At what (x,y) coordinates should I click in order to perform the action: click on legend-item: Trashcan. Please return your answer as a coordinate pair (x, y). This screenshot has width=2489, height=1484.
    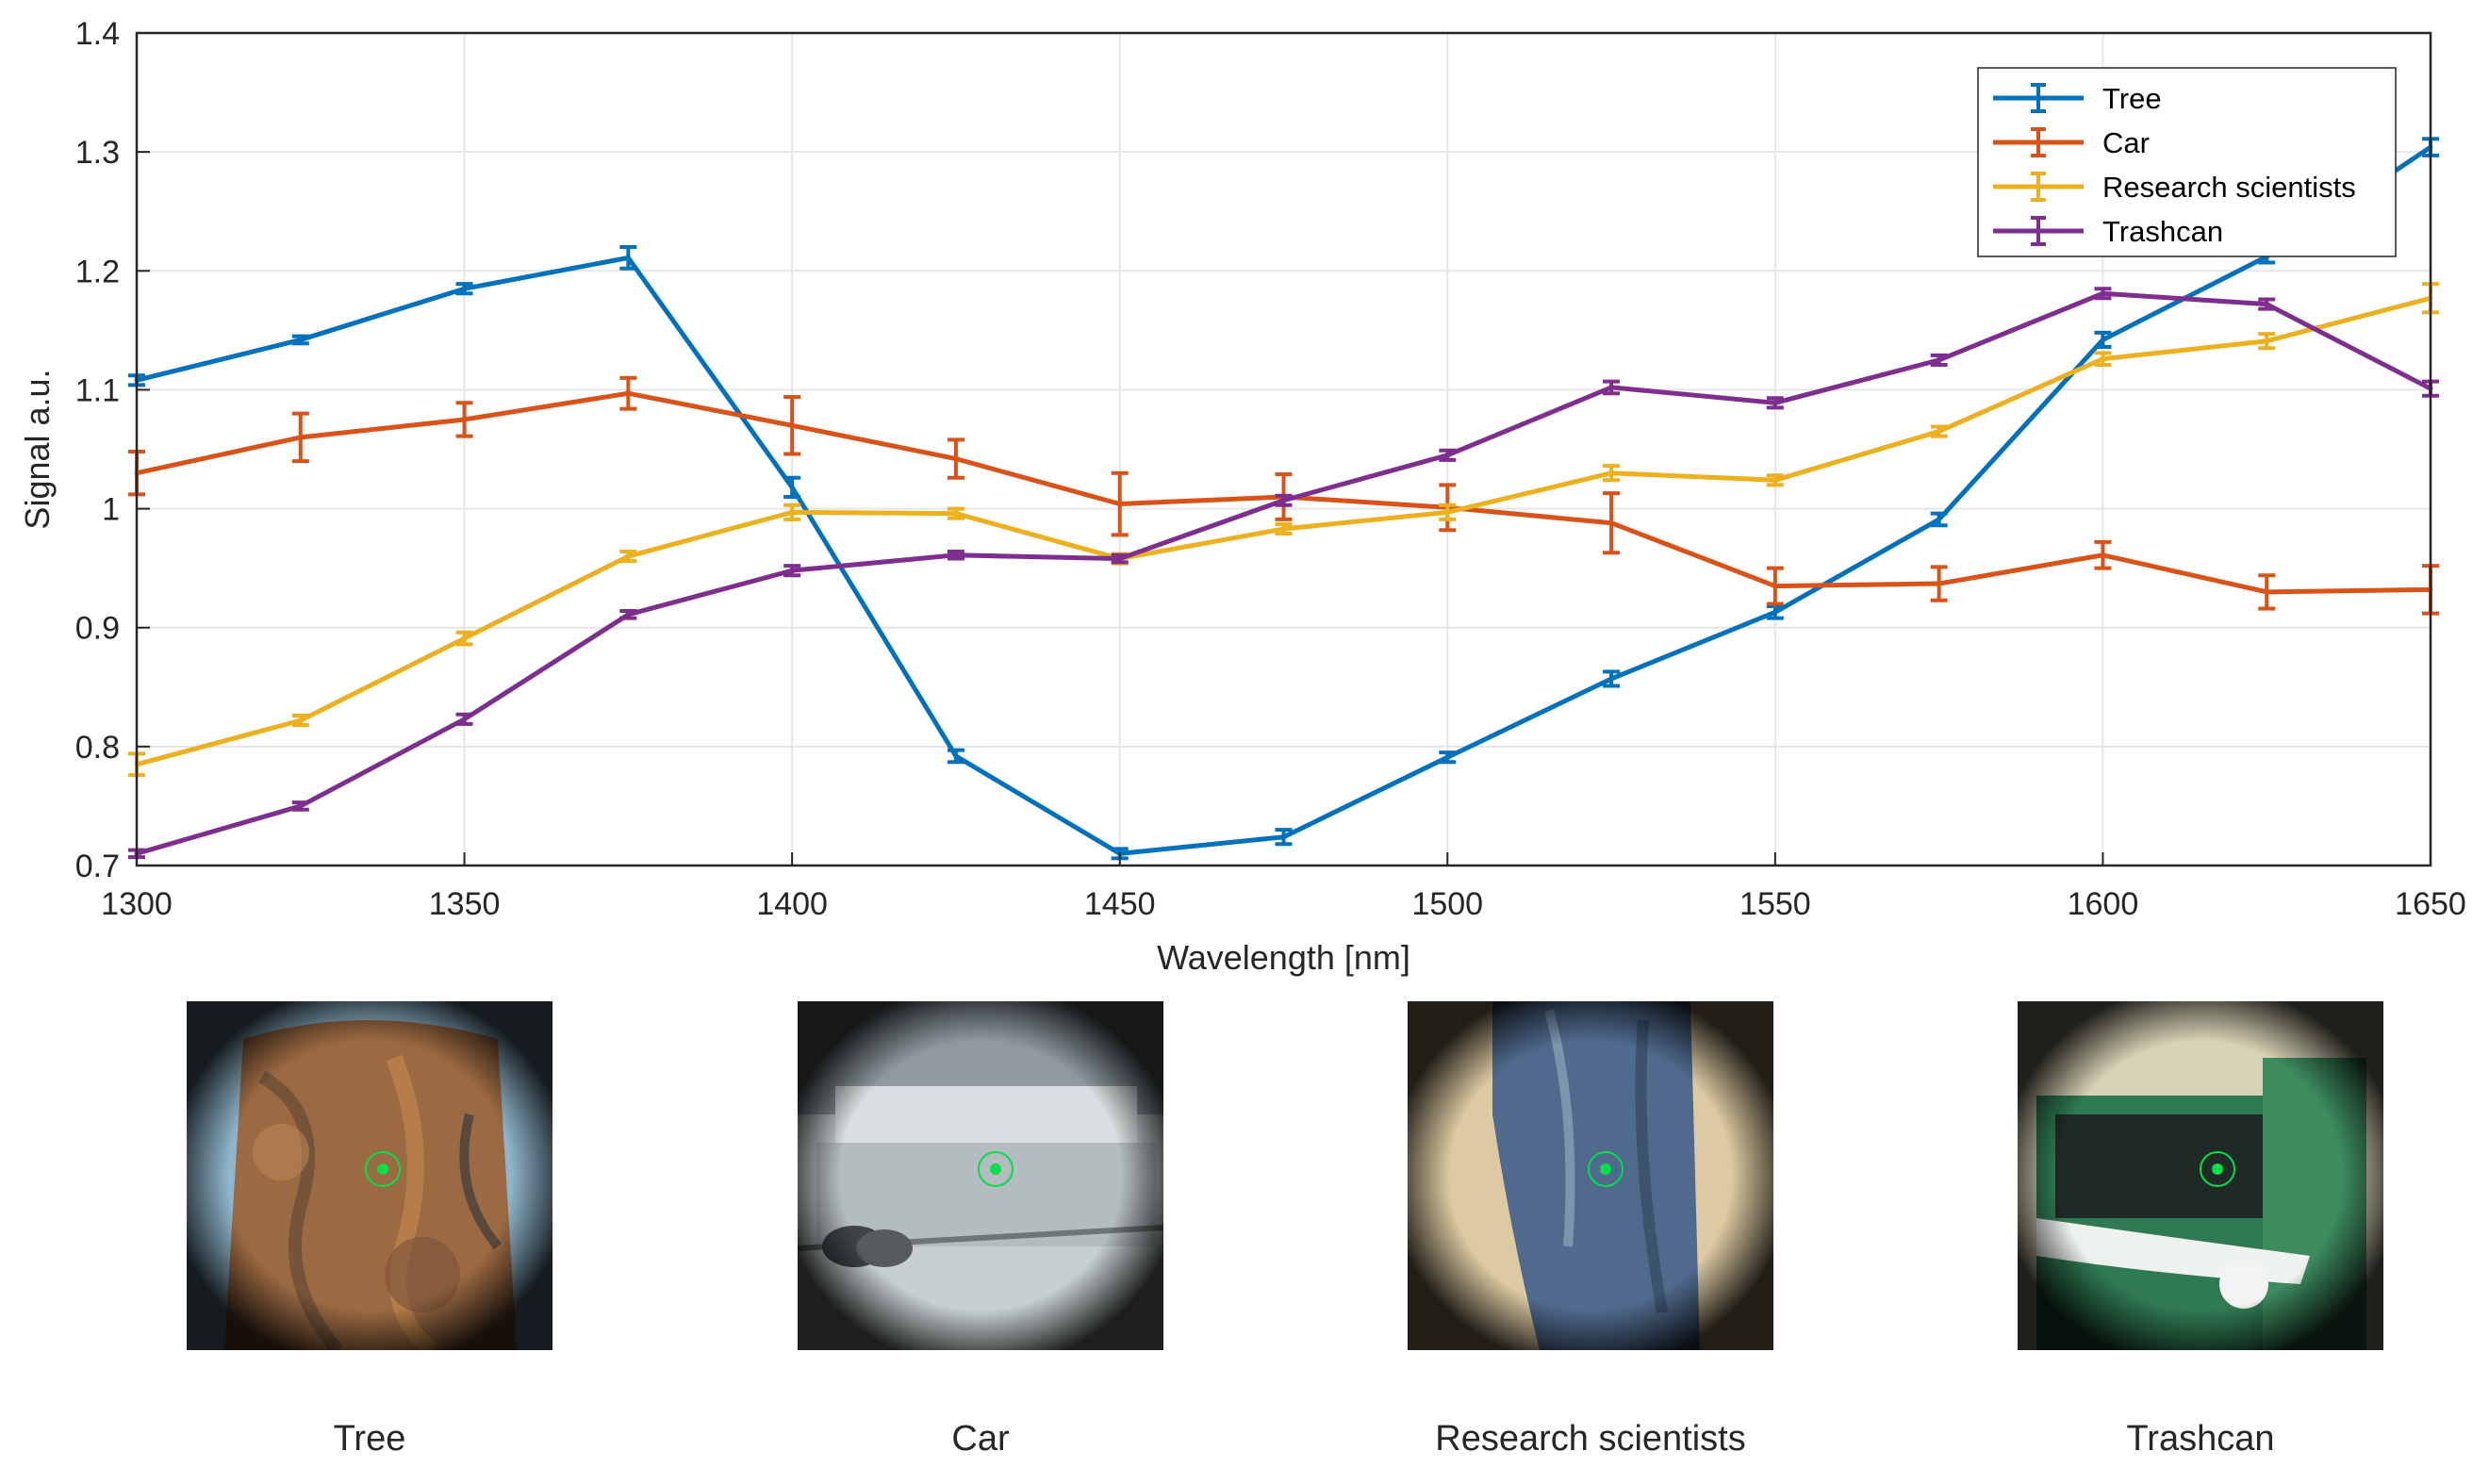
    Looking at the image, I should click on (2108, 231).